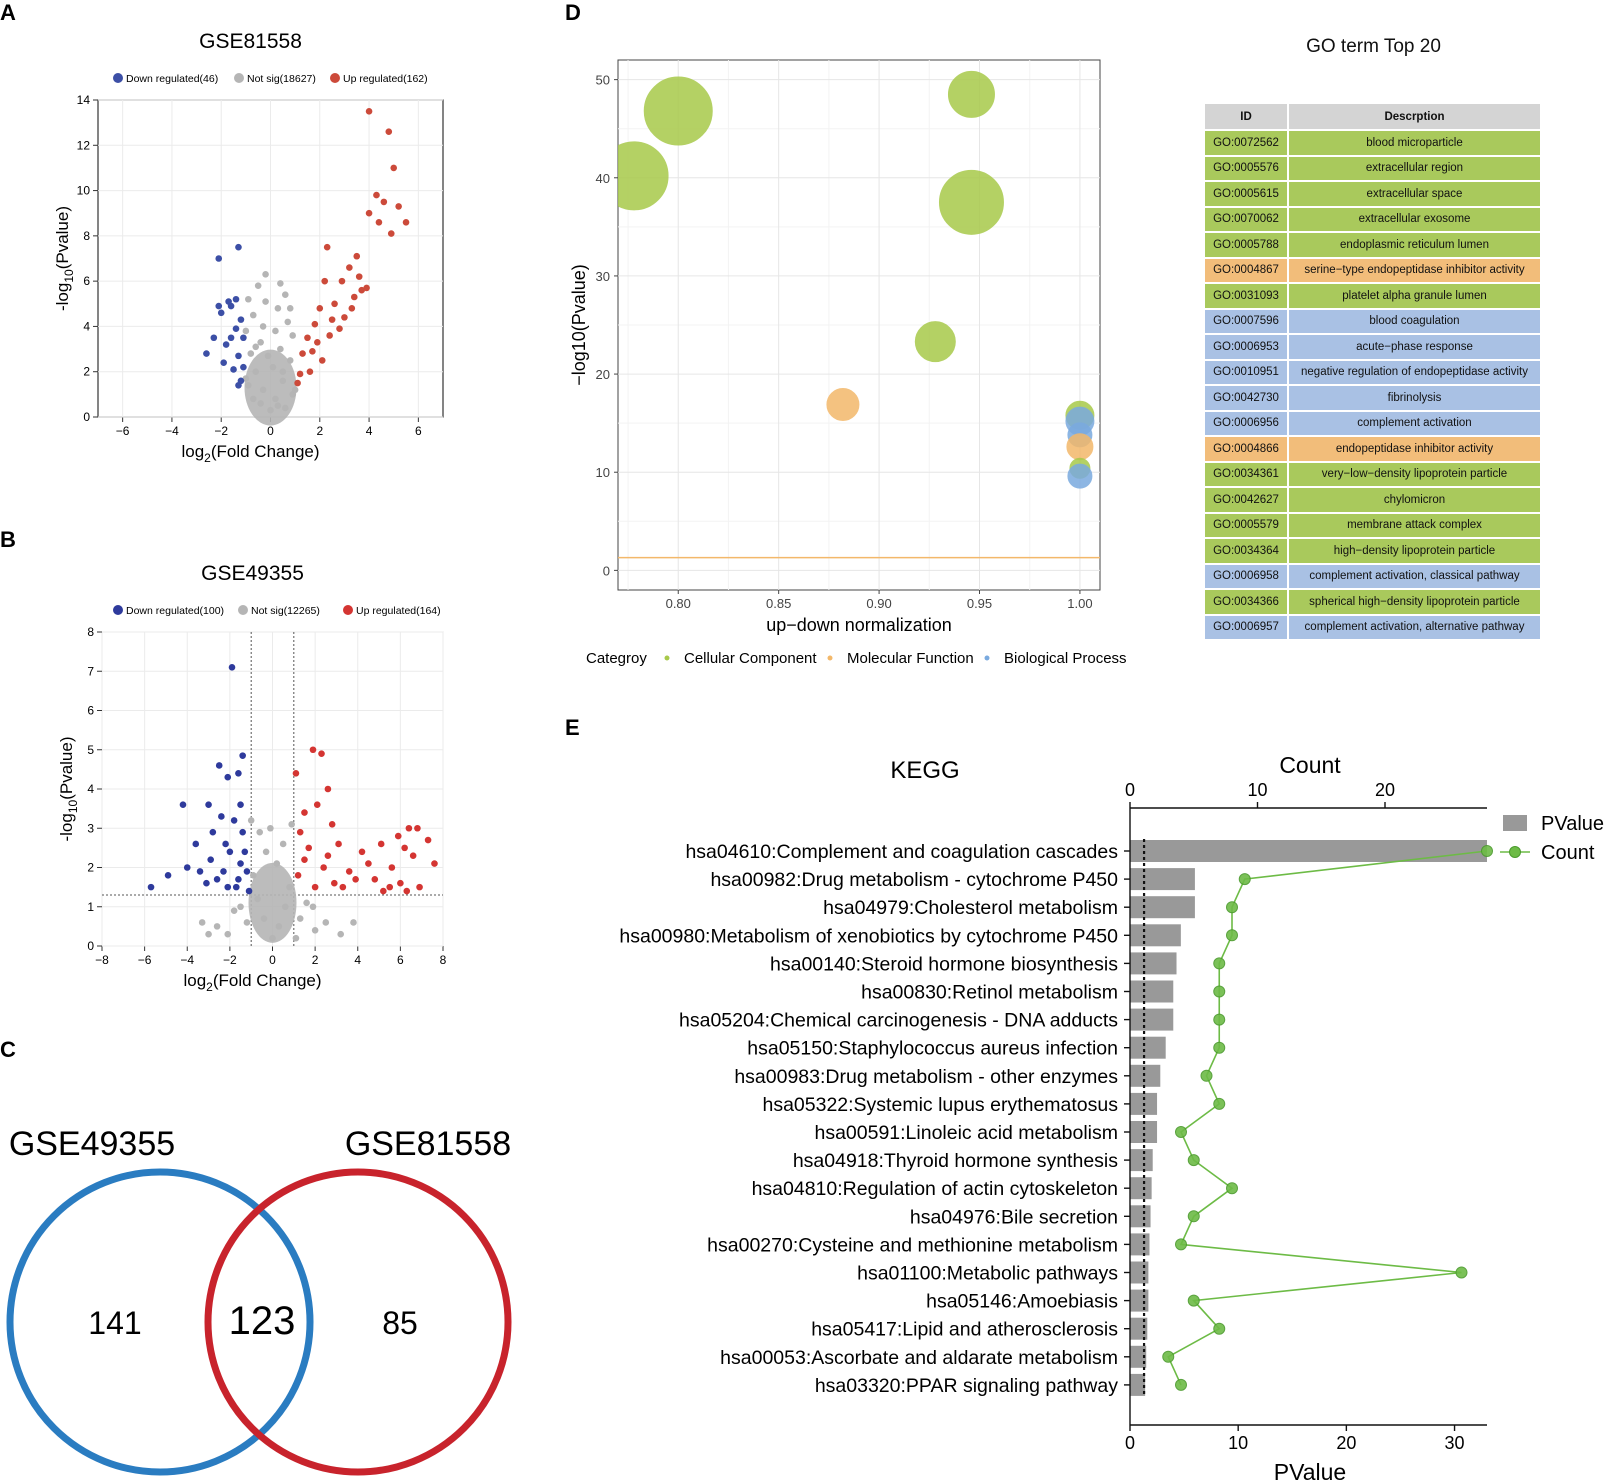 This screenshot has width=1607, height=1483. I want to click on go-table-row: GO:0006956 complement activation, so click(1373, 423).